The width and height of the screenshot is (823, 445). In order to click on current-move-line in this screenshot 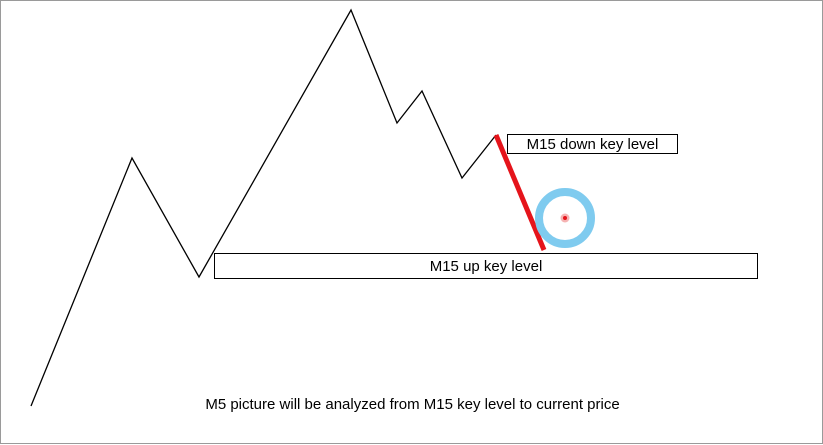, I will do `click(520, 192)`.